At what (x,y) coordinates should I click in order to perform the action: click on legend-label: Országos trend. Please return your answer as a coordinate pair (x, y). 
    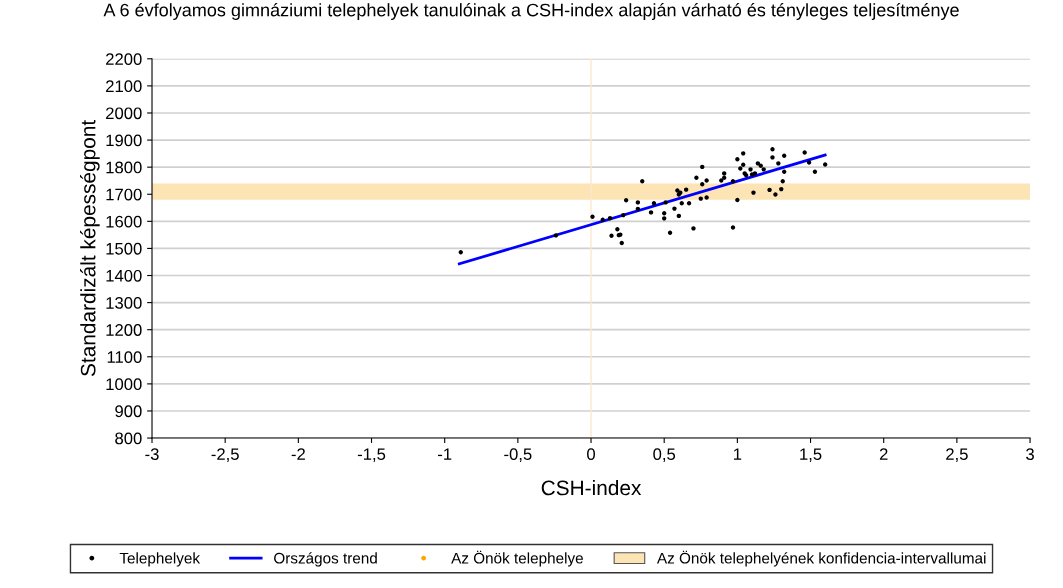
    Looking at the image, I should click on (325, 559).